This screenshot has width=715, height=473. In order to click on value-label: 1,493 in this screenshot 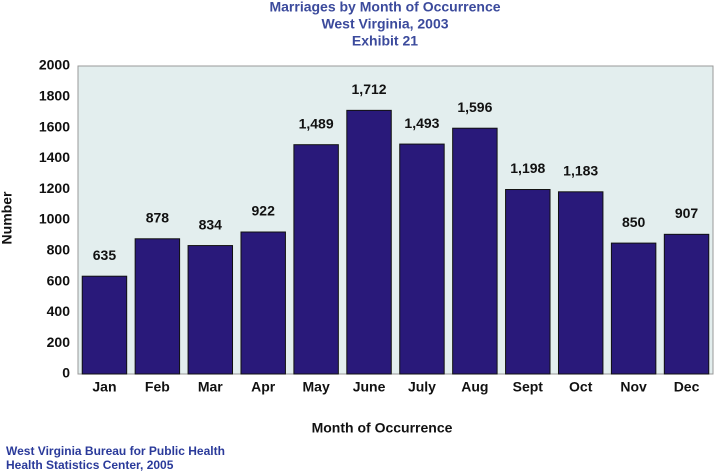, I will do `click(421, 123)`.